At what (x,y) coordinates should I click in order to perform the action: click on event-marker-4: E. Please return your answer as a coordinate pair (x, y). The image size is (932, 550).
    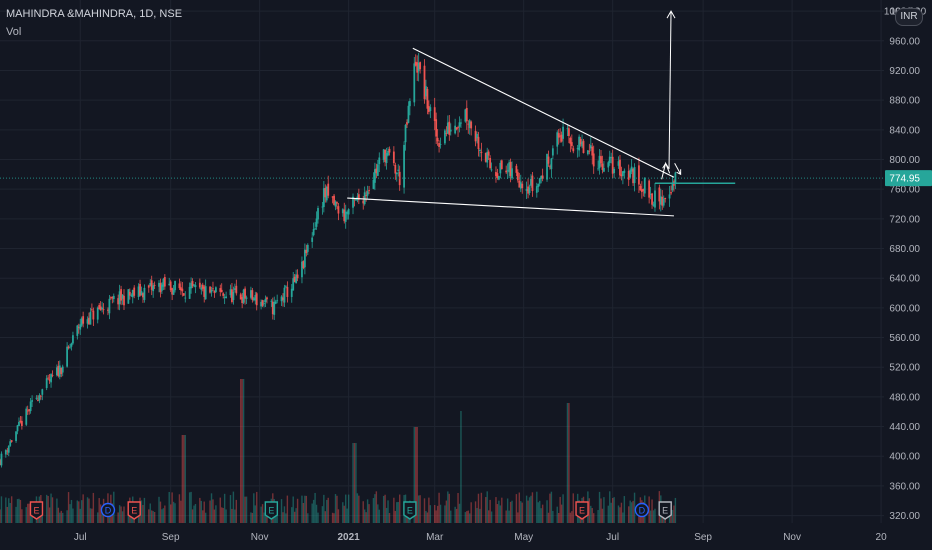
    Looking at the image, I should click on (410, 510).